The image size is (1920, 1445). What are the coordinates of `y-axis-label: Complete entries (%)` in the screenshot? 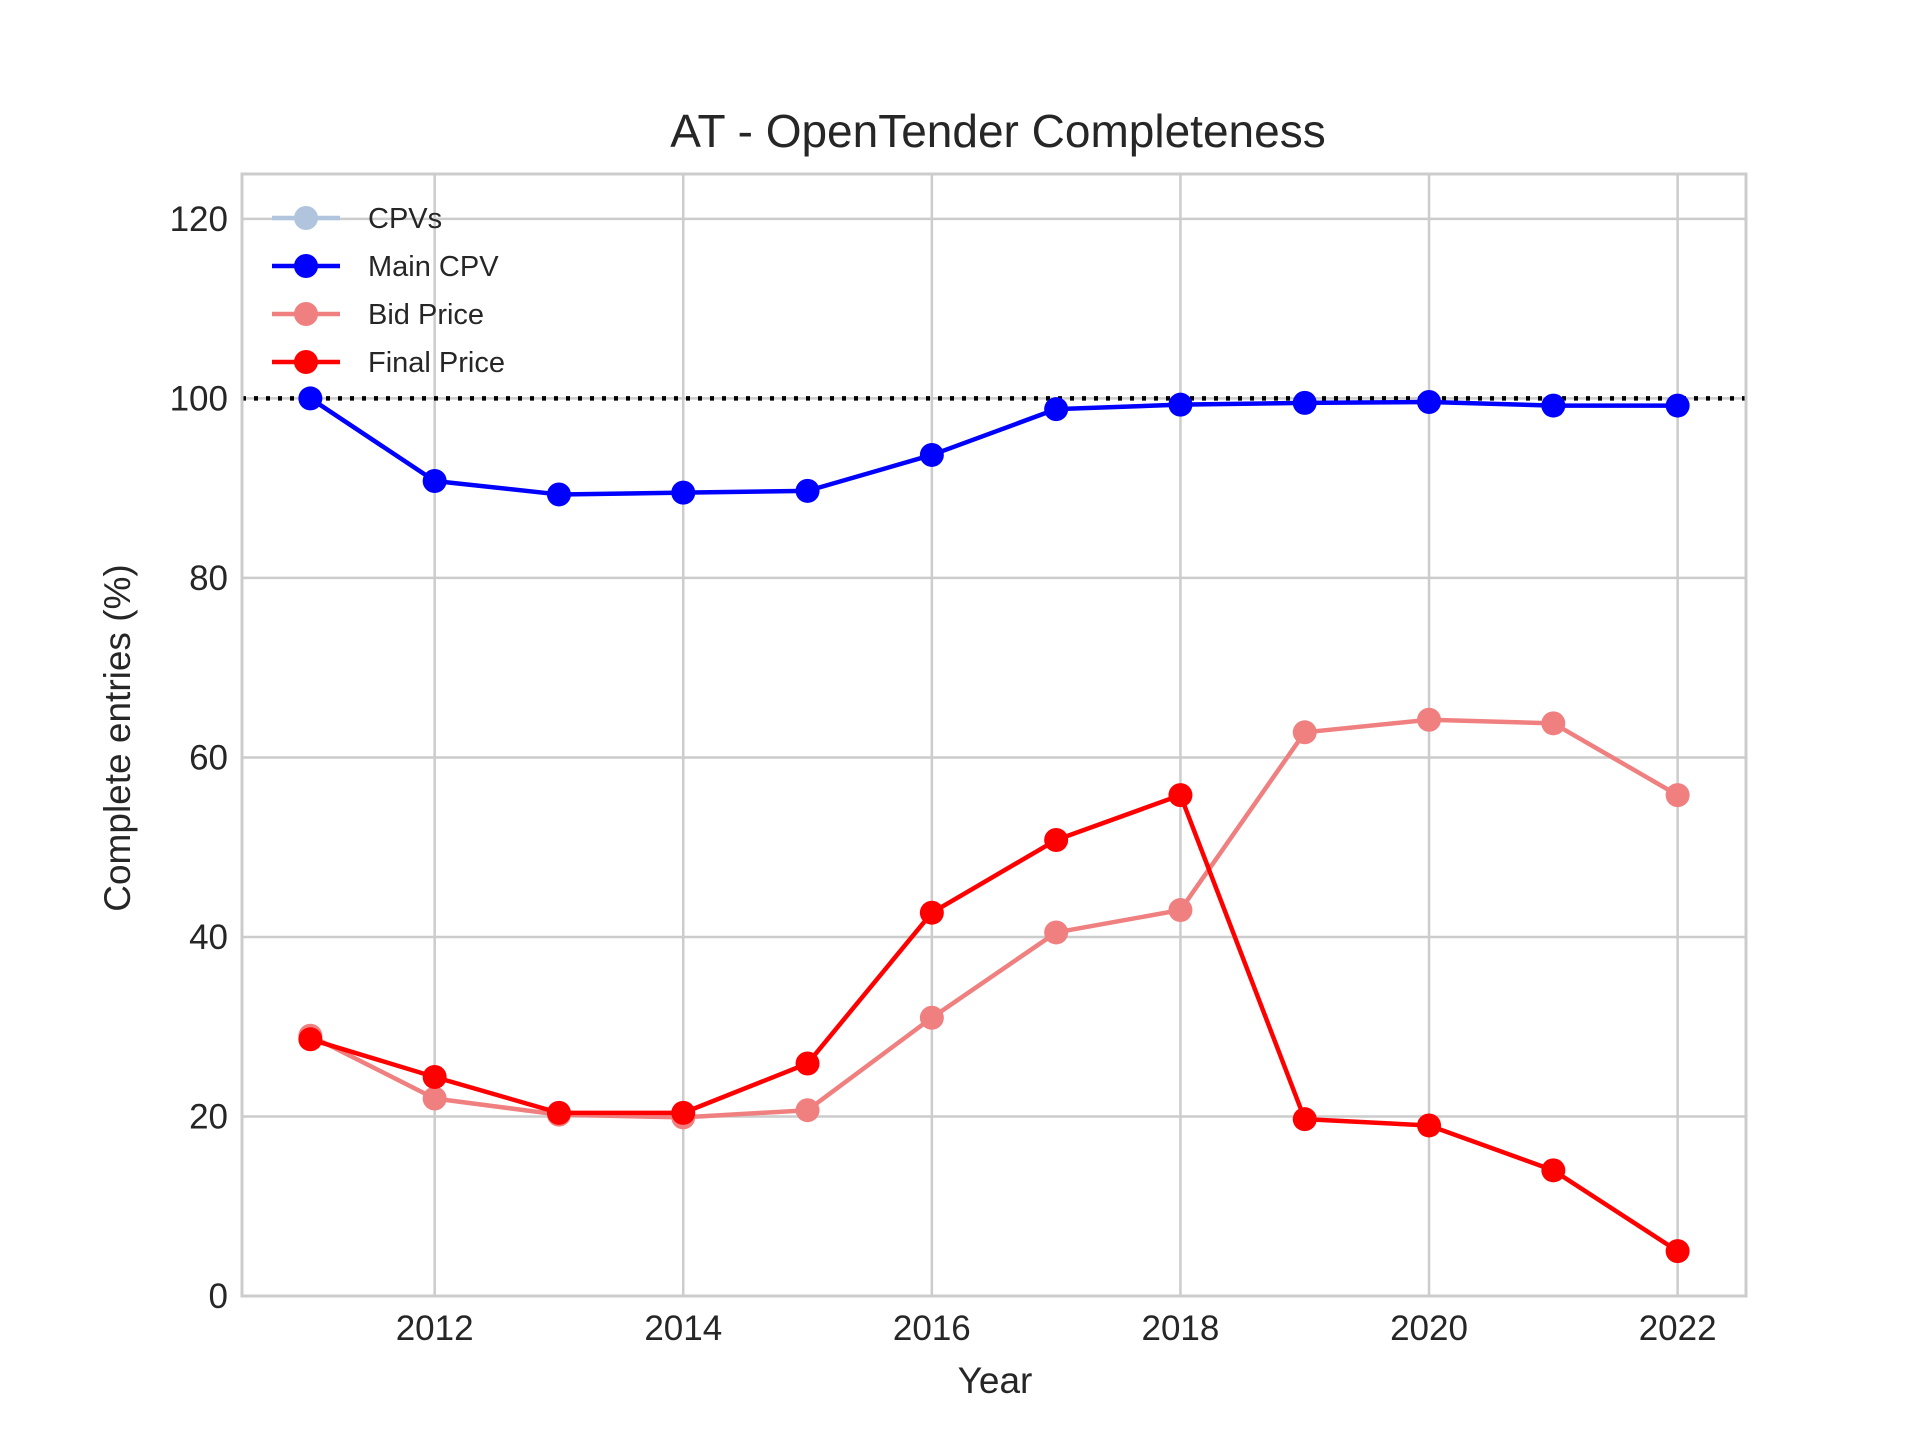 It's located at (117, 738).